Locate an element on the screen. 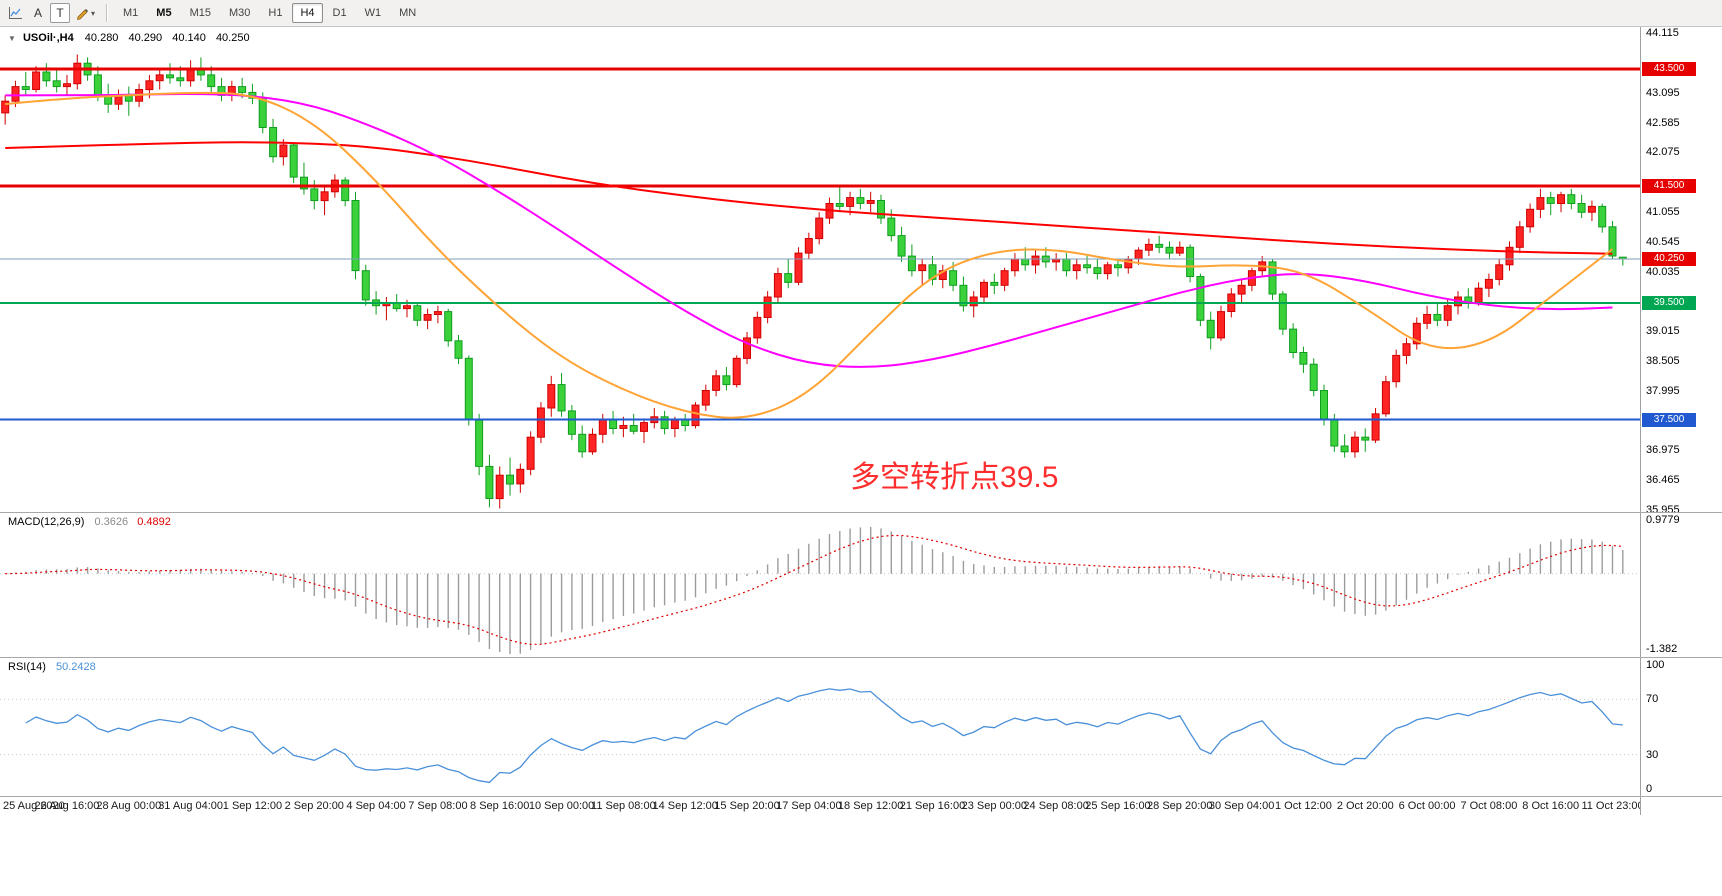 The image size is (1722, 896). toolbar: A T ▾ M1 M5 M15 M30 H1 H4 D1 W1 MN is located at coordinates (861, 13).